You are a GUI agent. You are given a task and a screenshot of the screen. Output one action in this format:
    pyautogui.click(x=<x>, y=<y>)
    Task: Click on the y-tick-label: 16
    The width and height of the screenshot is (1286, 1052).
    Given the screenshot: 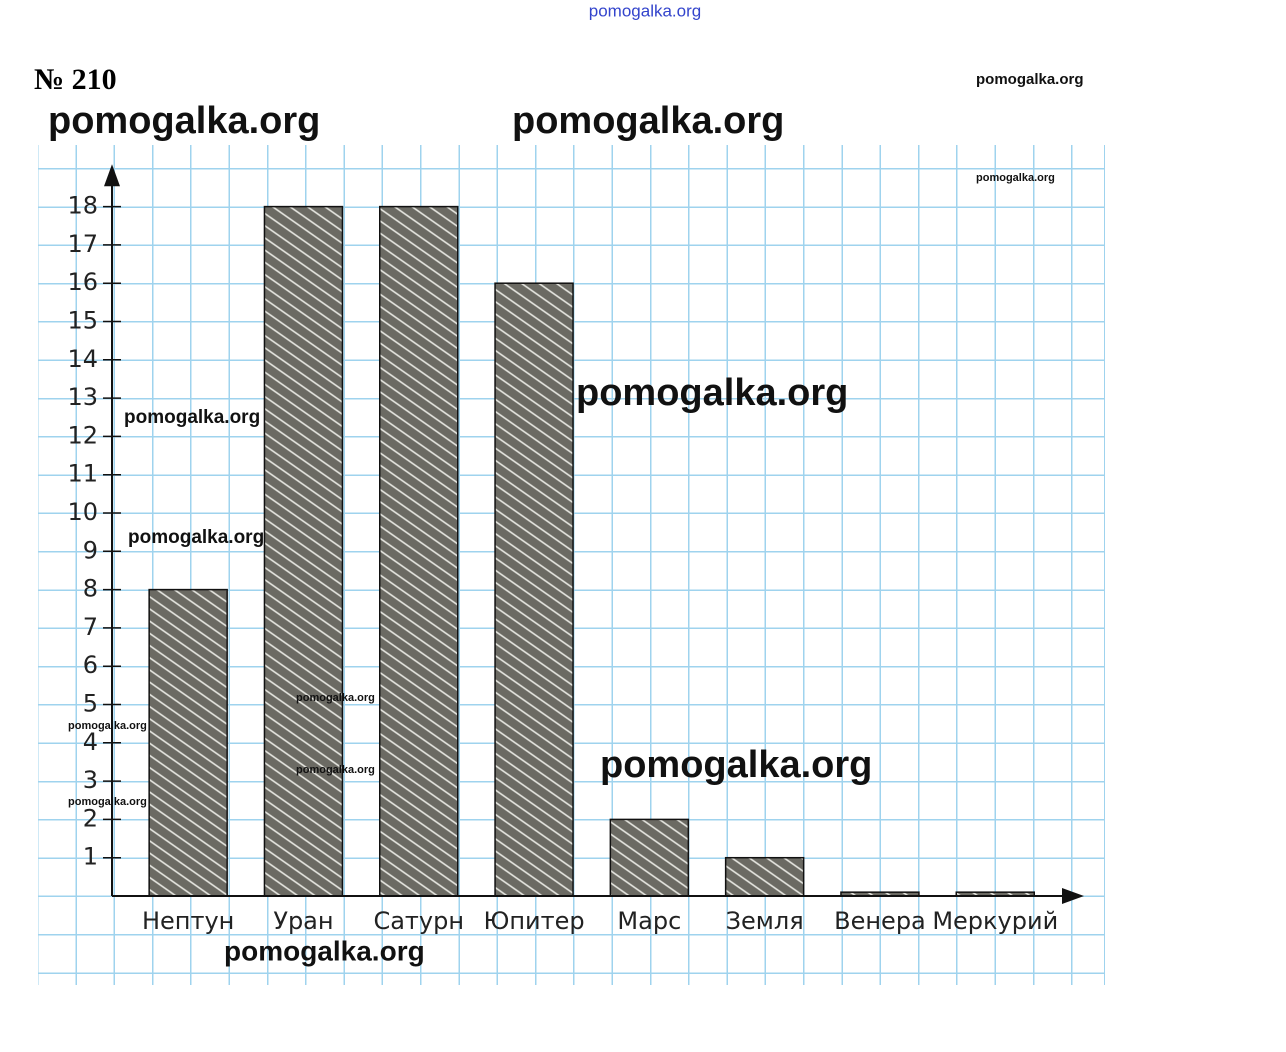 What is the action you would take?
    pyautogui.click(x=82, y=282)
    